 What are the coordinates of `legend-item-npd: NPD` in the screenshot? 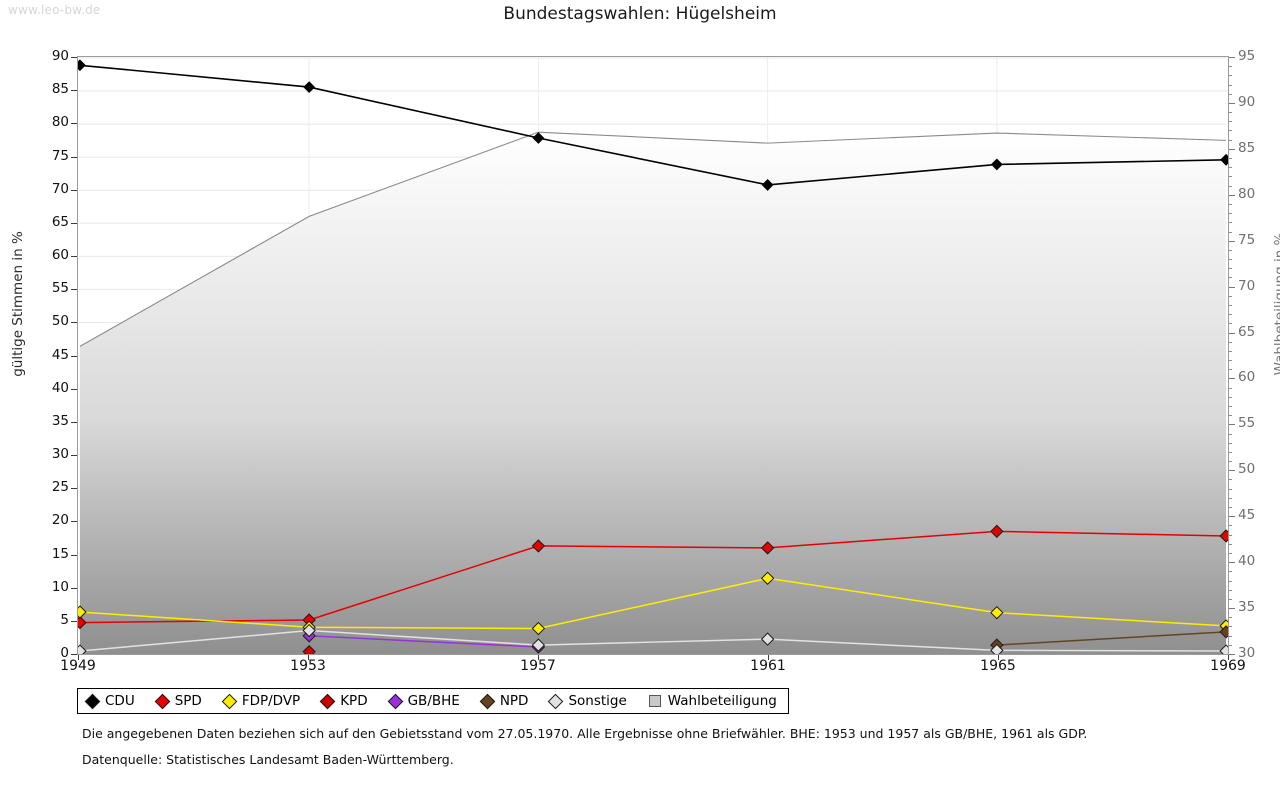 It's located at (503, 701).